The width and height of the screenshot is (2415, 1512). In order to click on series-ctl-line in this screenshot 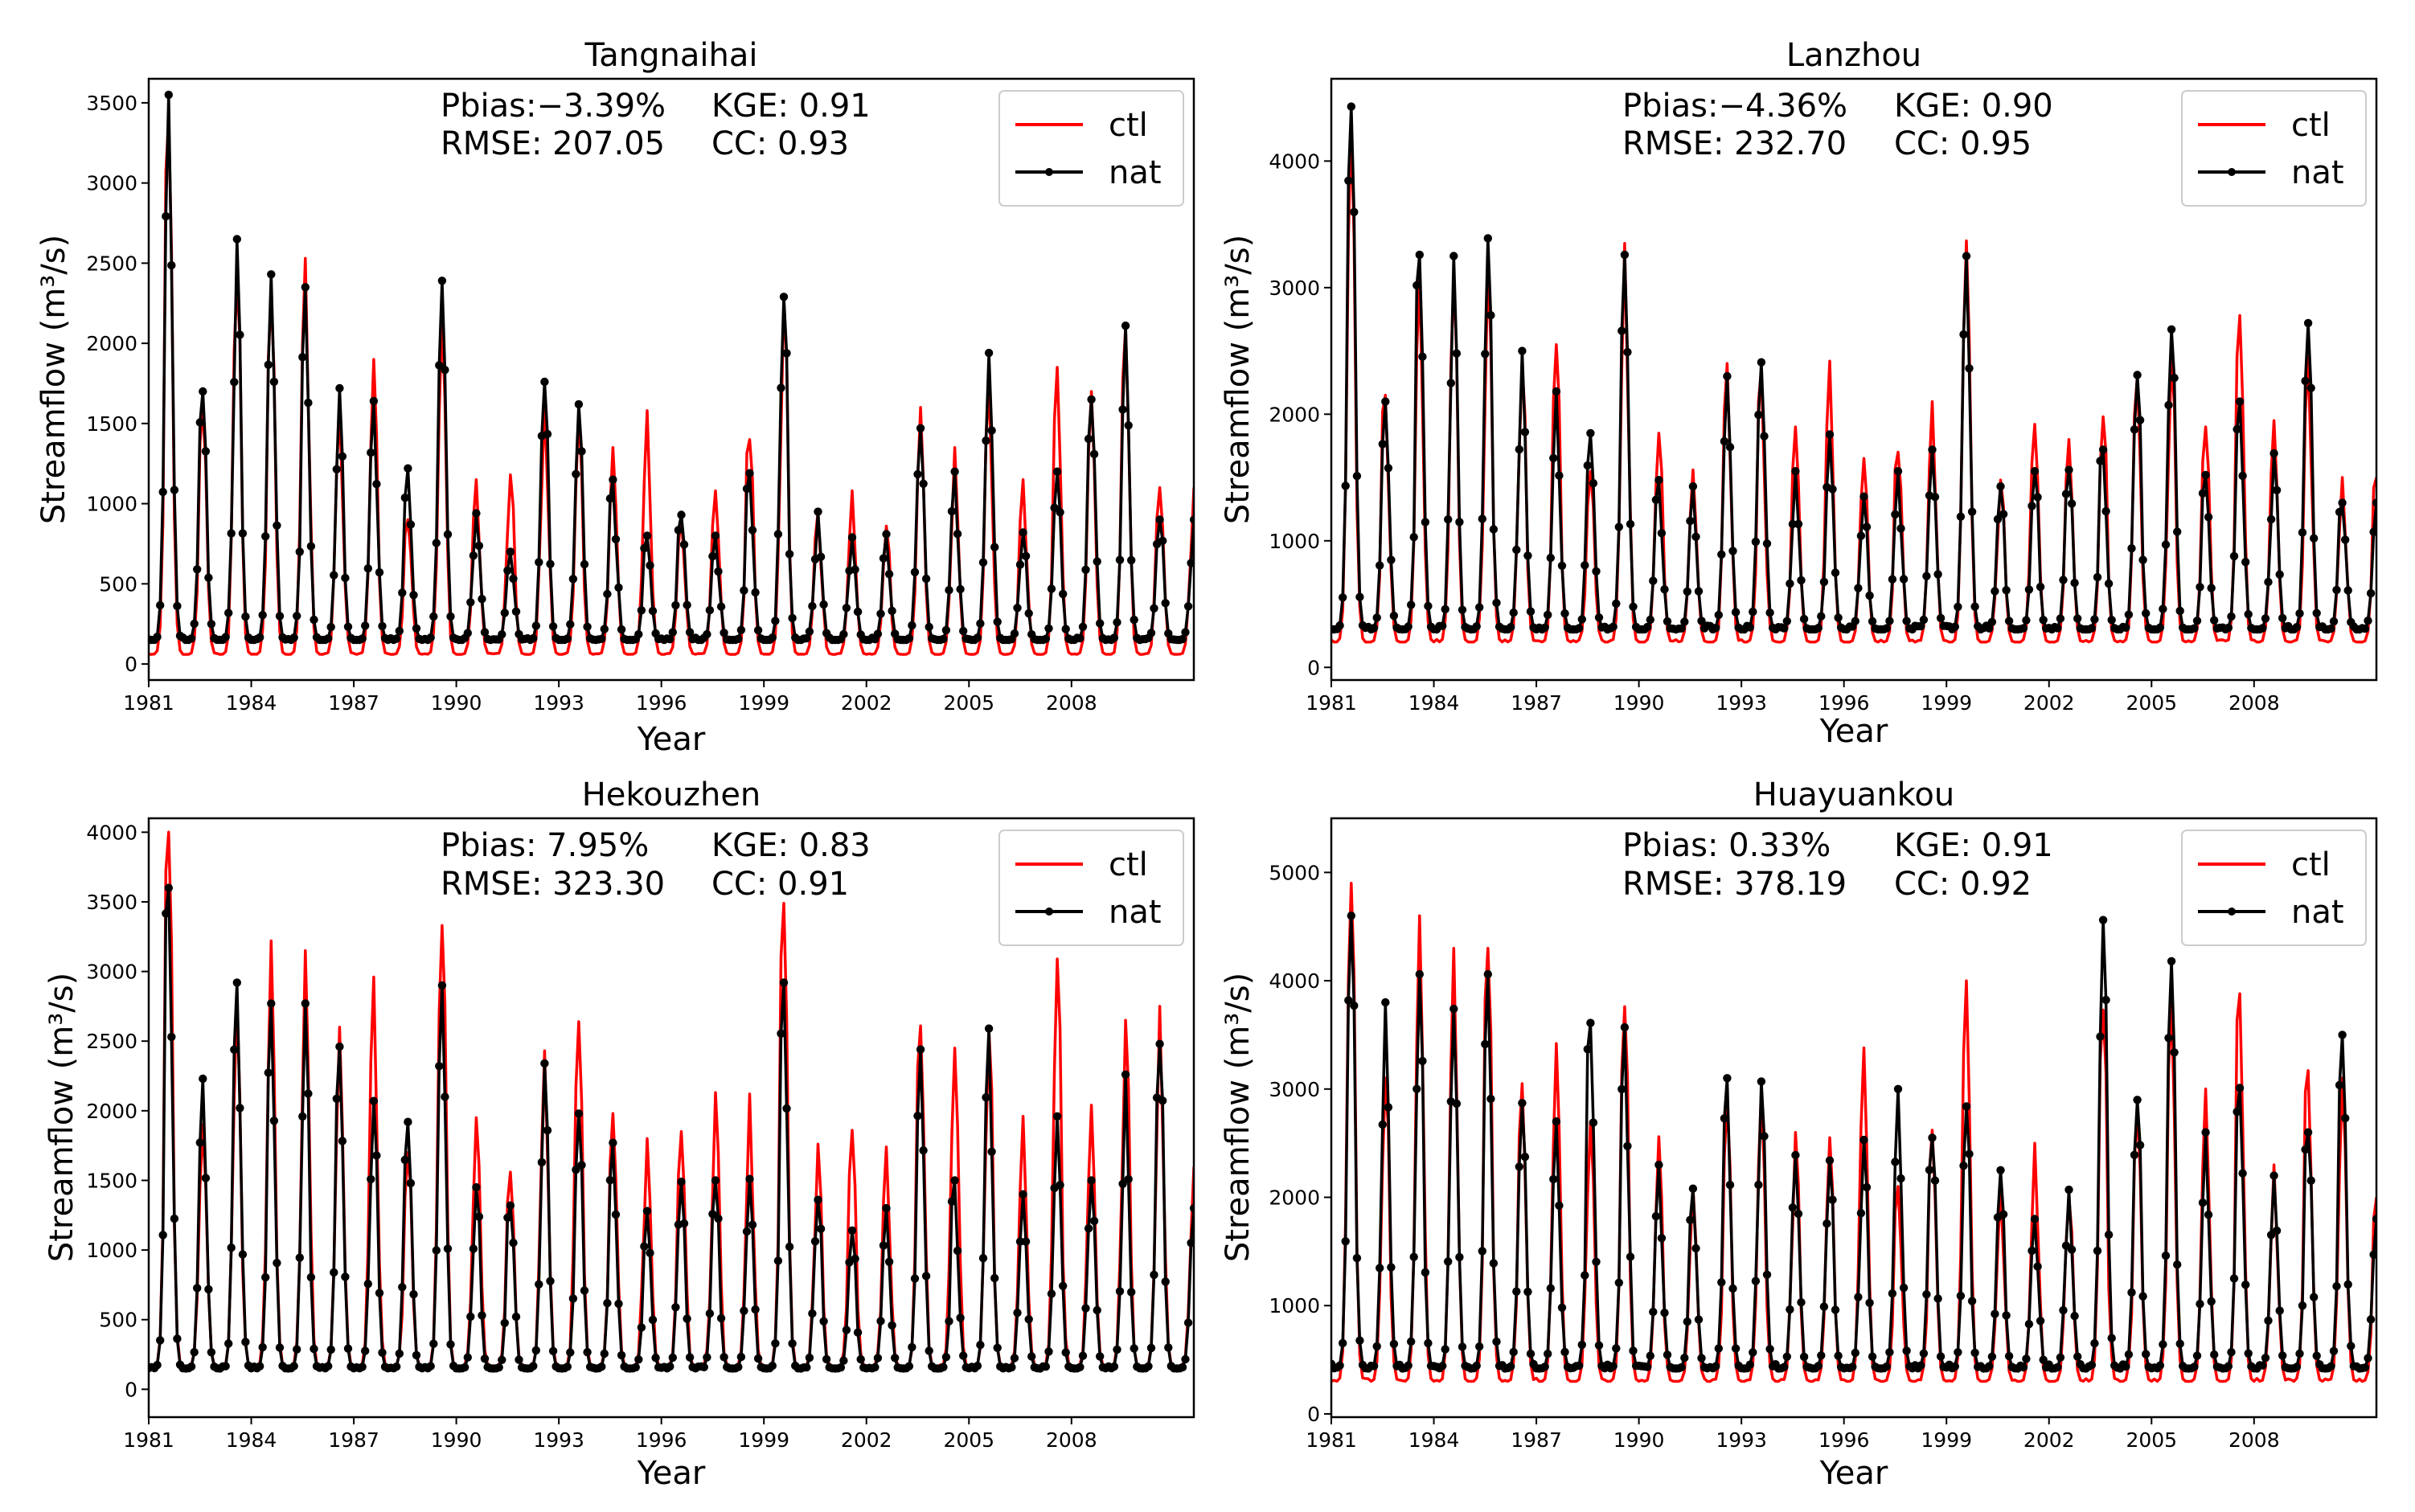, I will do `click(1853, 1132)`.